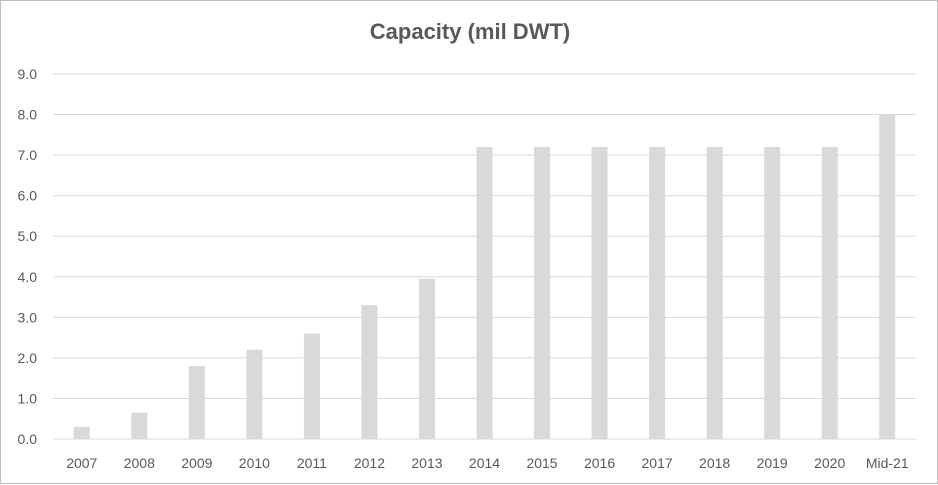 This screenshot has width=938, height=485. Describe the element at coordinates (28, 317) in the screenshot. I see `y-tick-label: 3.0` at that location.